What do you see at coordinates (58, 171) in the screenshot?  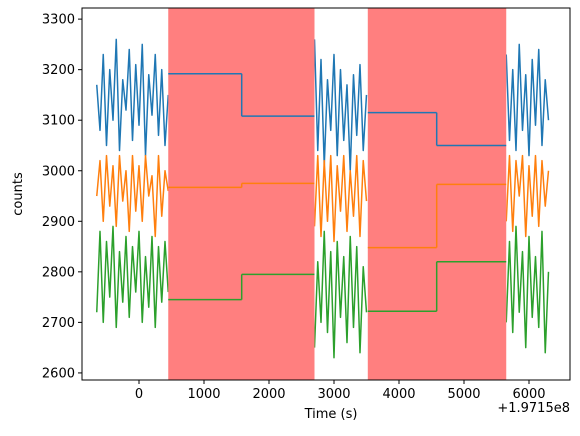 I see `y-tick-label: 3000` at bounding box center [58, 171].